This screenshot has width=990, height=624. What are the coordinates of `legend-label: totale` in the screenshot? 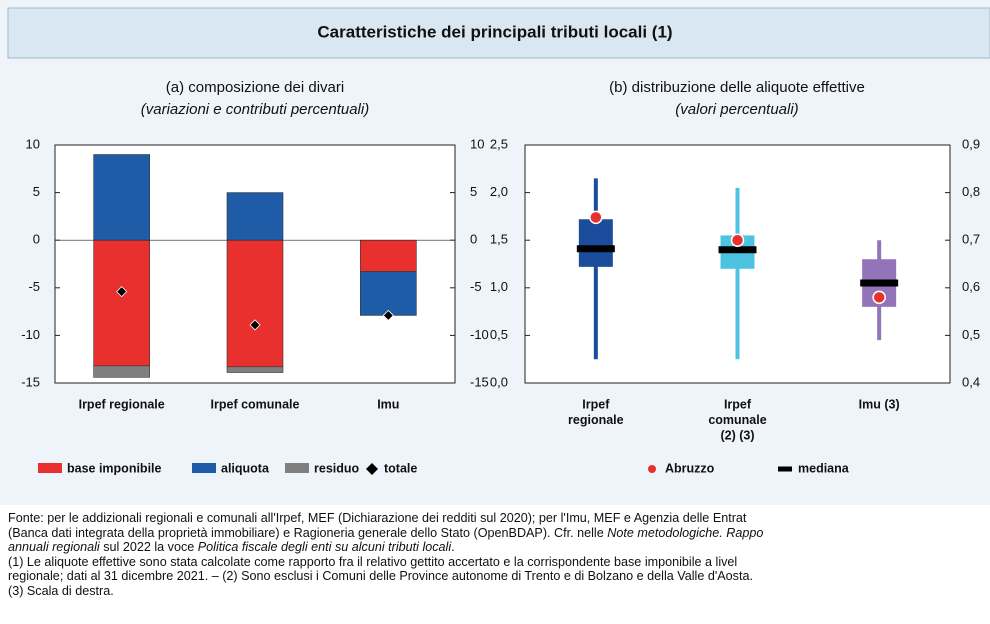 It's located at (400, 468).